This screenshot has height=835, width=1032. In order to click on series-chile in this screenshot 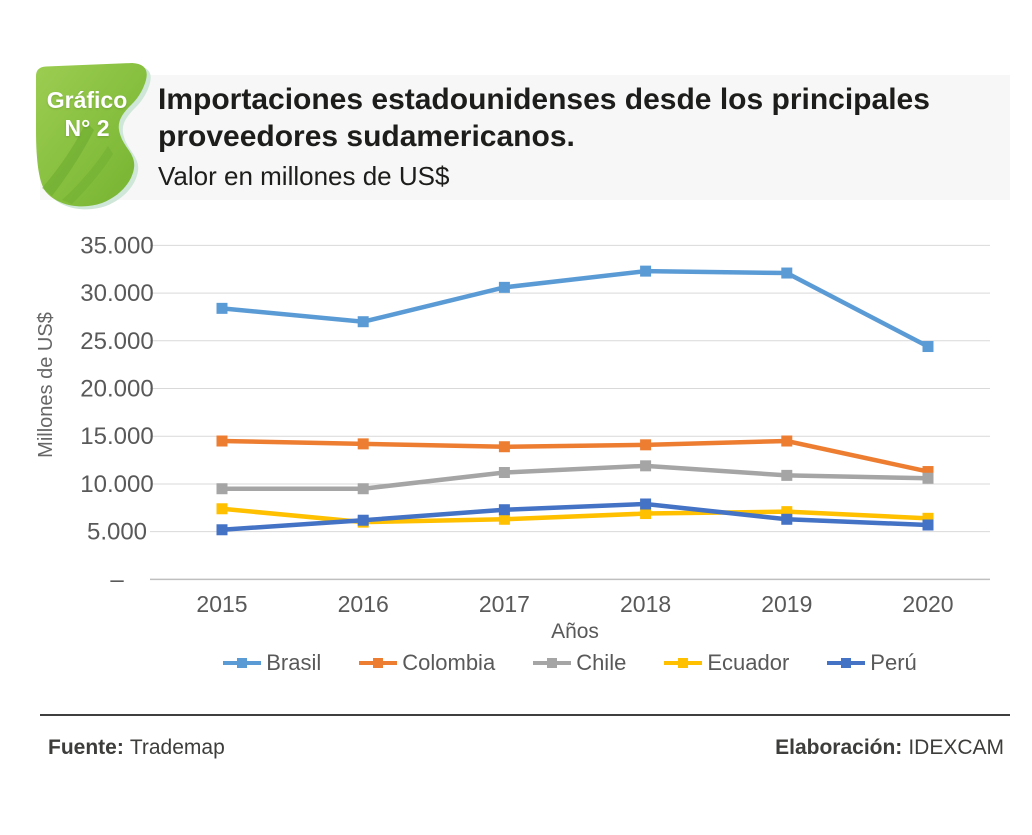, I will do `click(575, 477)`.